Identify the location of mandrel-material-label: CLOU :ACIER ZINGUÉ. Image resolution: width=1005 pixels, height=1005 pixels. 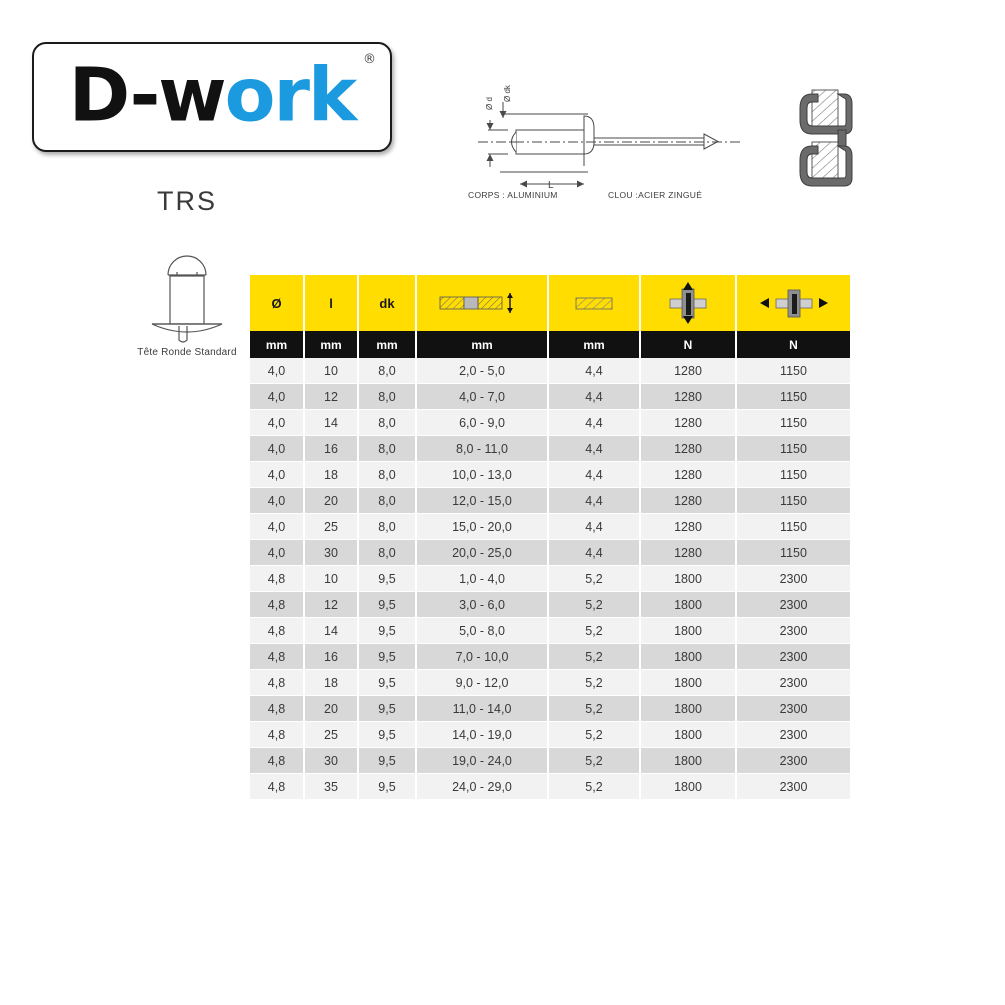
(655, 195).